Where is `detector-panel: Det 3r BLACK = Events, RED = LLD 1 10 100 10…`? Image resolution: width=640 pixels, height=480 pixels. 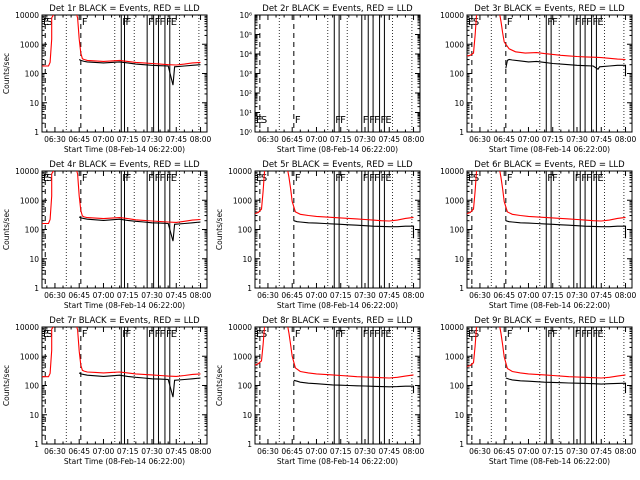
detector-panel: Det 3r BLACK = Events, RED = LLD 1 10 100 10… is located at coordinates (538, 79).